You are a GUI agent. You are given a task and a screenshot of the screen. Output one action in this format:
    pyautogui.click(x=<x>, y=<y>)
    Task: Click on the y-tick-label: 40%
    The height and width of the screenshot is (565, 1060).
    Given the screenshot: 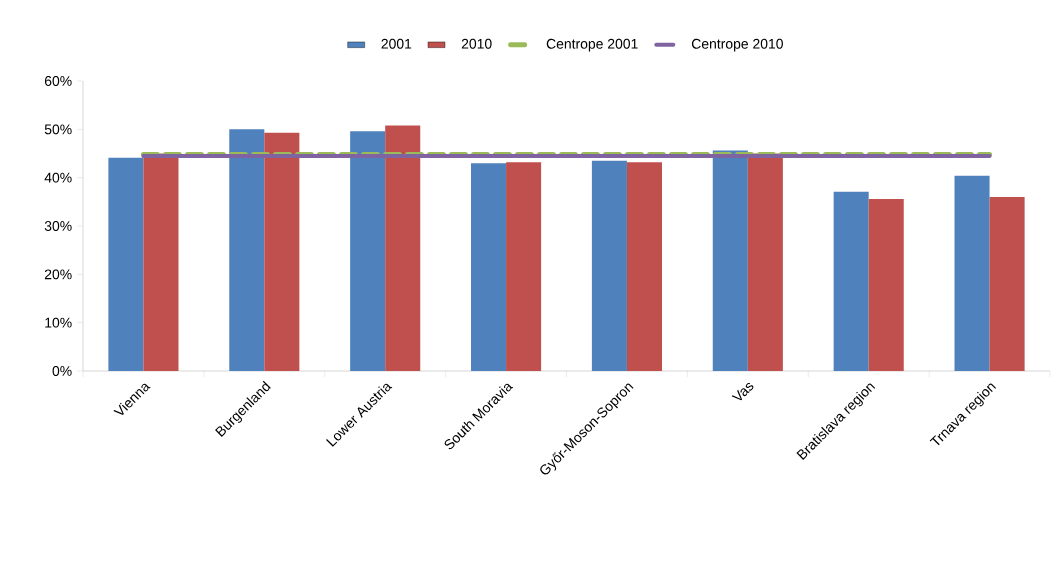 What is the action you would take?
    pyautogui.click(x=58, y=177)
    